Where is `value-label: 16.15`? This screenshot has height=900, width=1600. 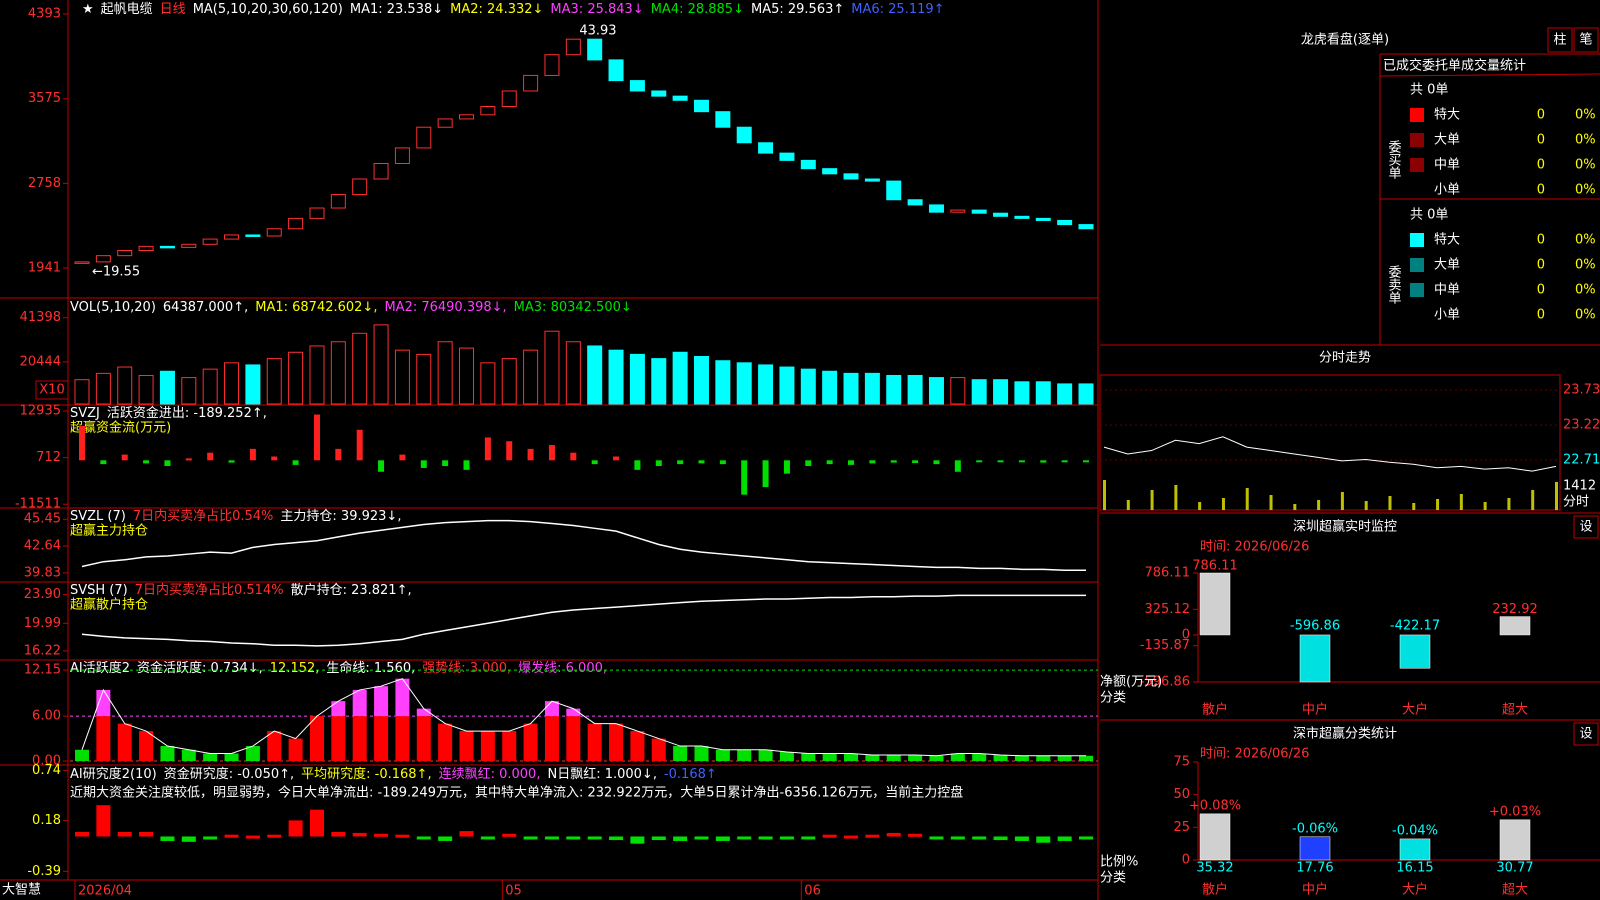
value-label: 16.15 is located at coordinates (1414, 868).